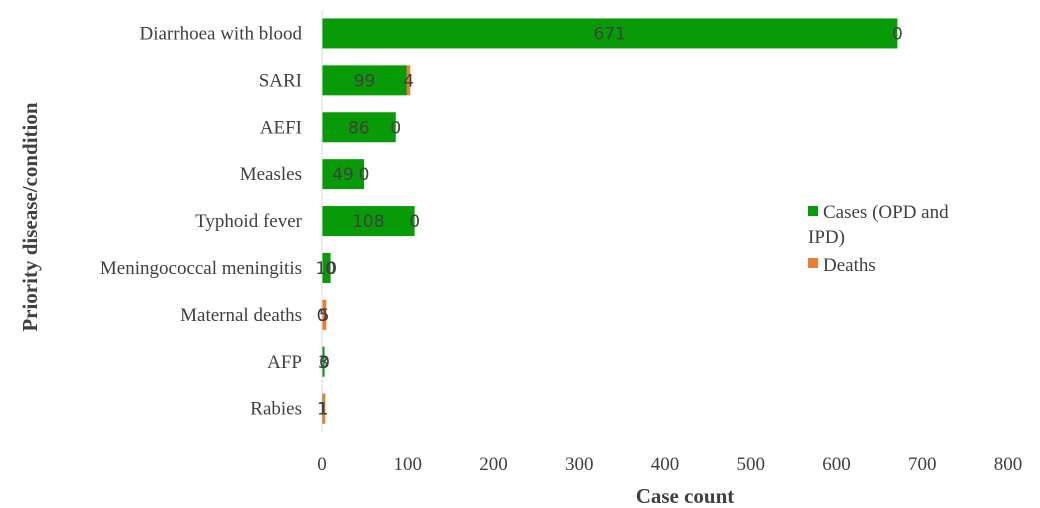 Image resolution: width=1040 pixels, height=508 pixels. What do you see at coordinates (685, 496) in the screenshot?
I see `x-axis-title: Case count` at bounding box center [685, 496].